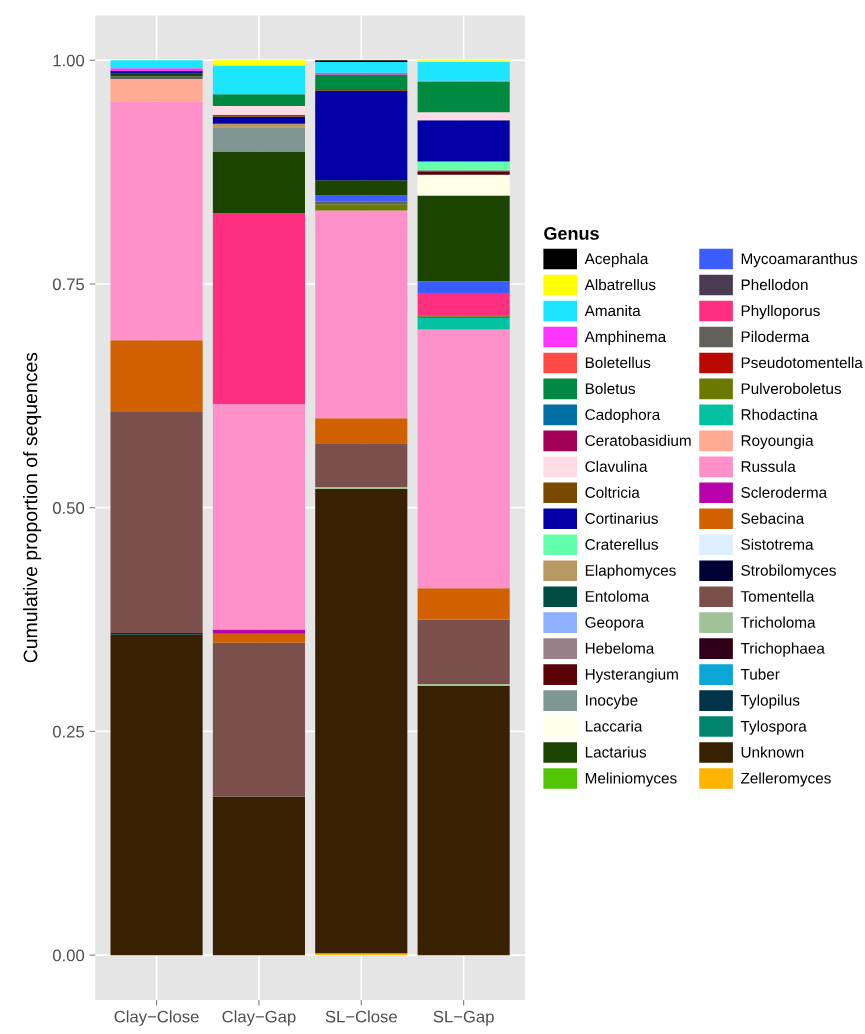 This screenshot has width=865, height=1034. Describe the element at coordinates (32, 507) in the screenshot. I see `y-axis-title: Cumulative proportion of sequences` at that location.